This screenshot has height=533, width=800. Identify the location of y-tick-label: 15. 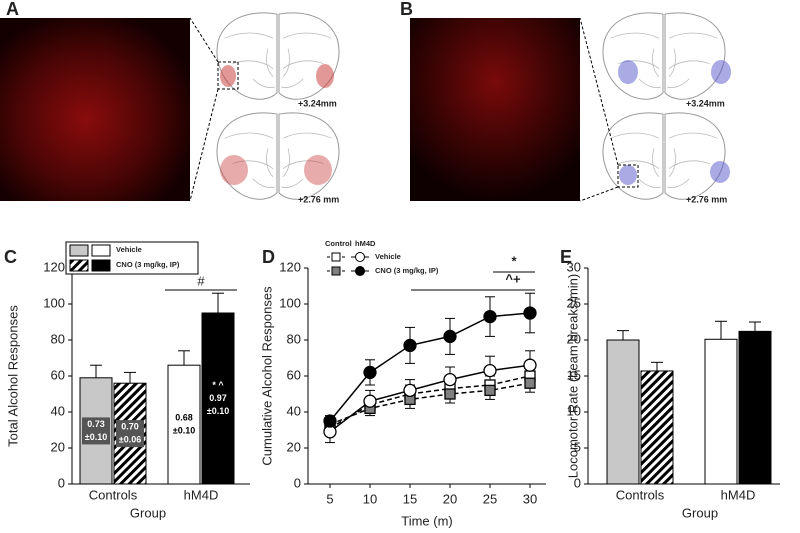
(574, 374).